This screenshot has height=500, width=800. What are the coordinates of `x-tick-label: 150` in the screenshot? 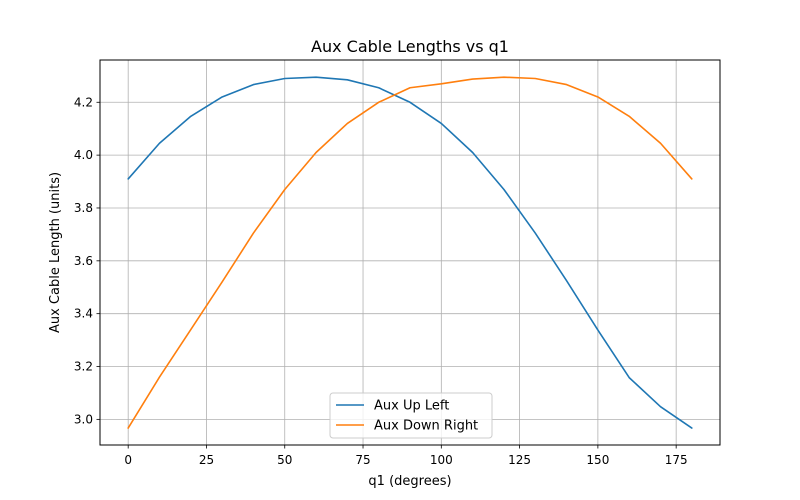 It's located at (597, 460).